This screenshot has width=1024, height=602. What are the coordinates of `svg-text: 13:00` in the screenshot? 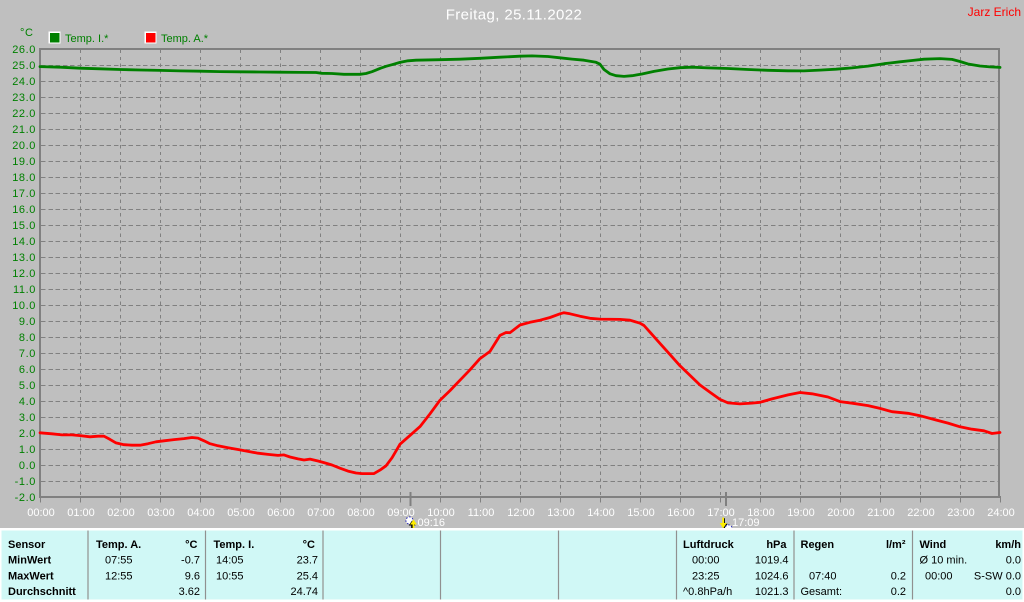 It's located at (561, 513).